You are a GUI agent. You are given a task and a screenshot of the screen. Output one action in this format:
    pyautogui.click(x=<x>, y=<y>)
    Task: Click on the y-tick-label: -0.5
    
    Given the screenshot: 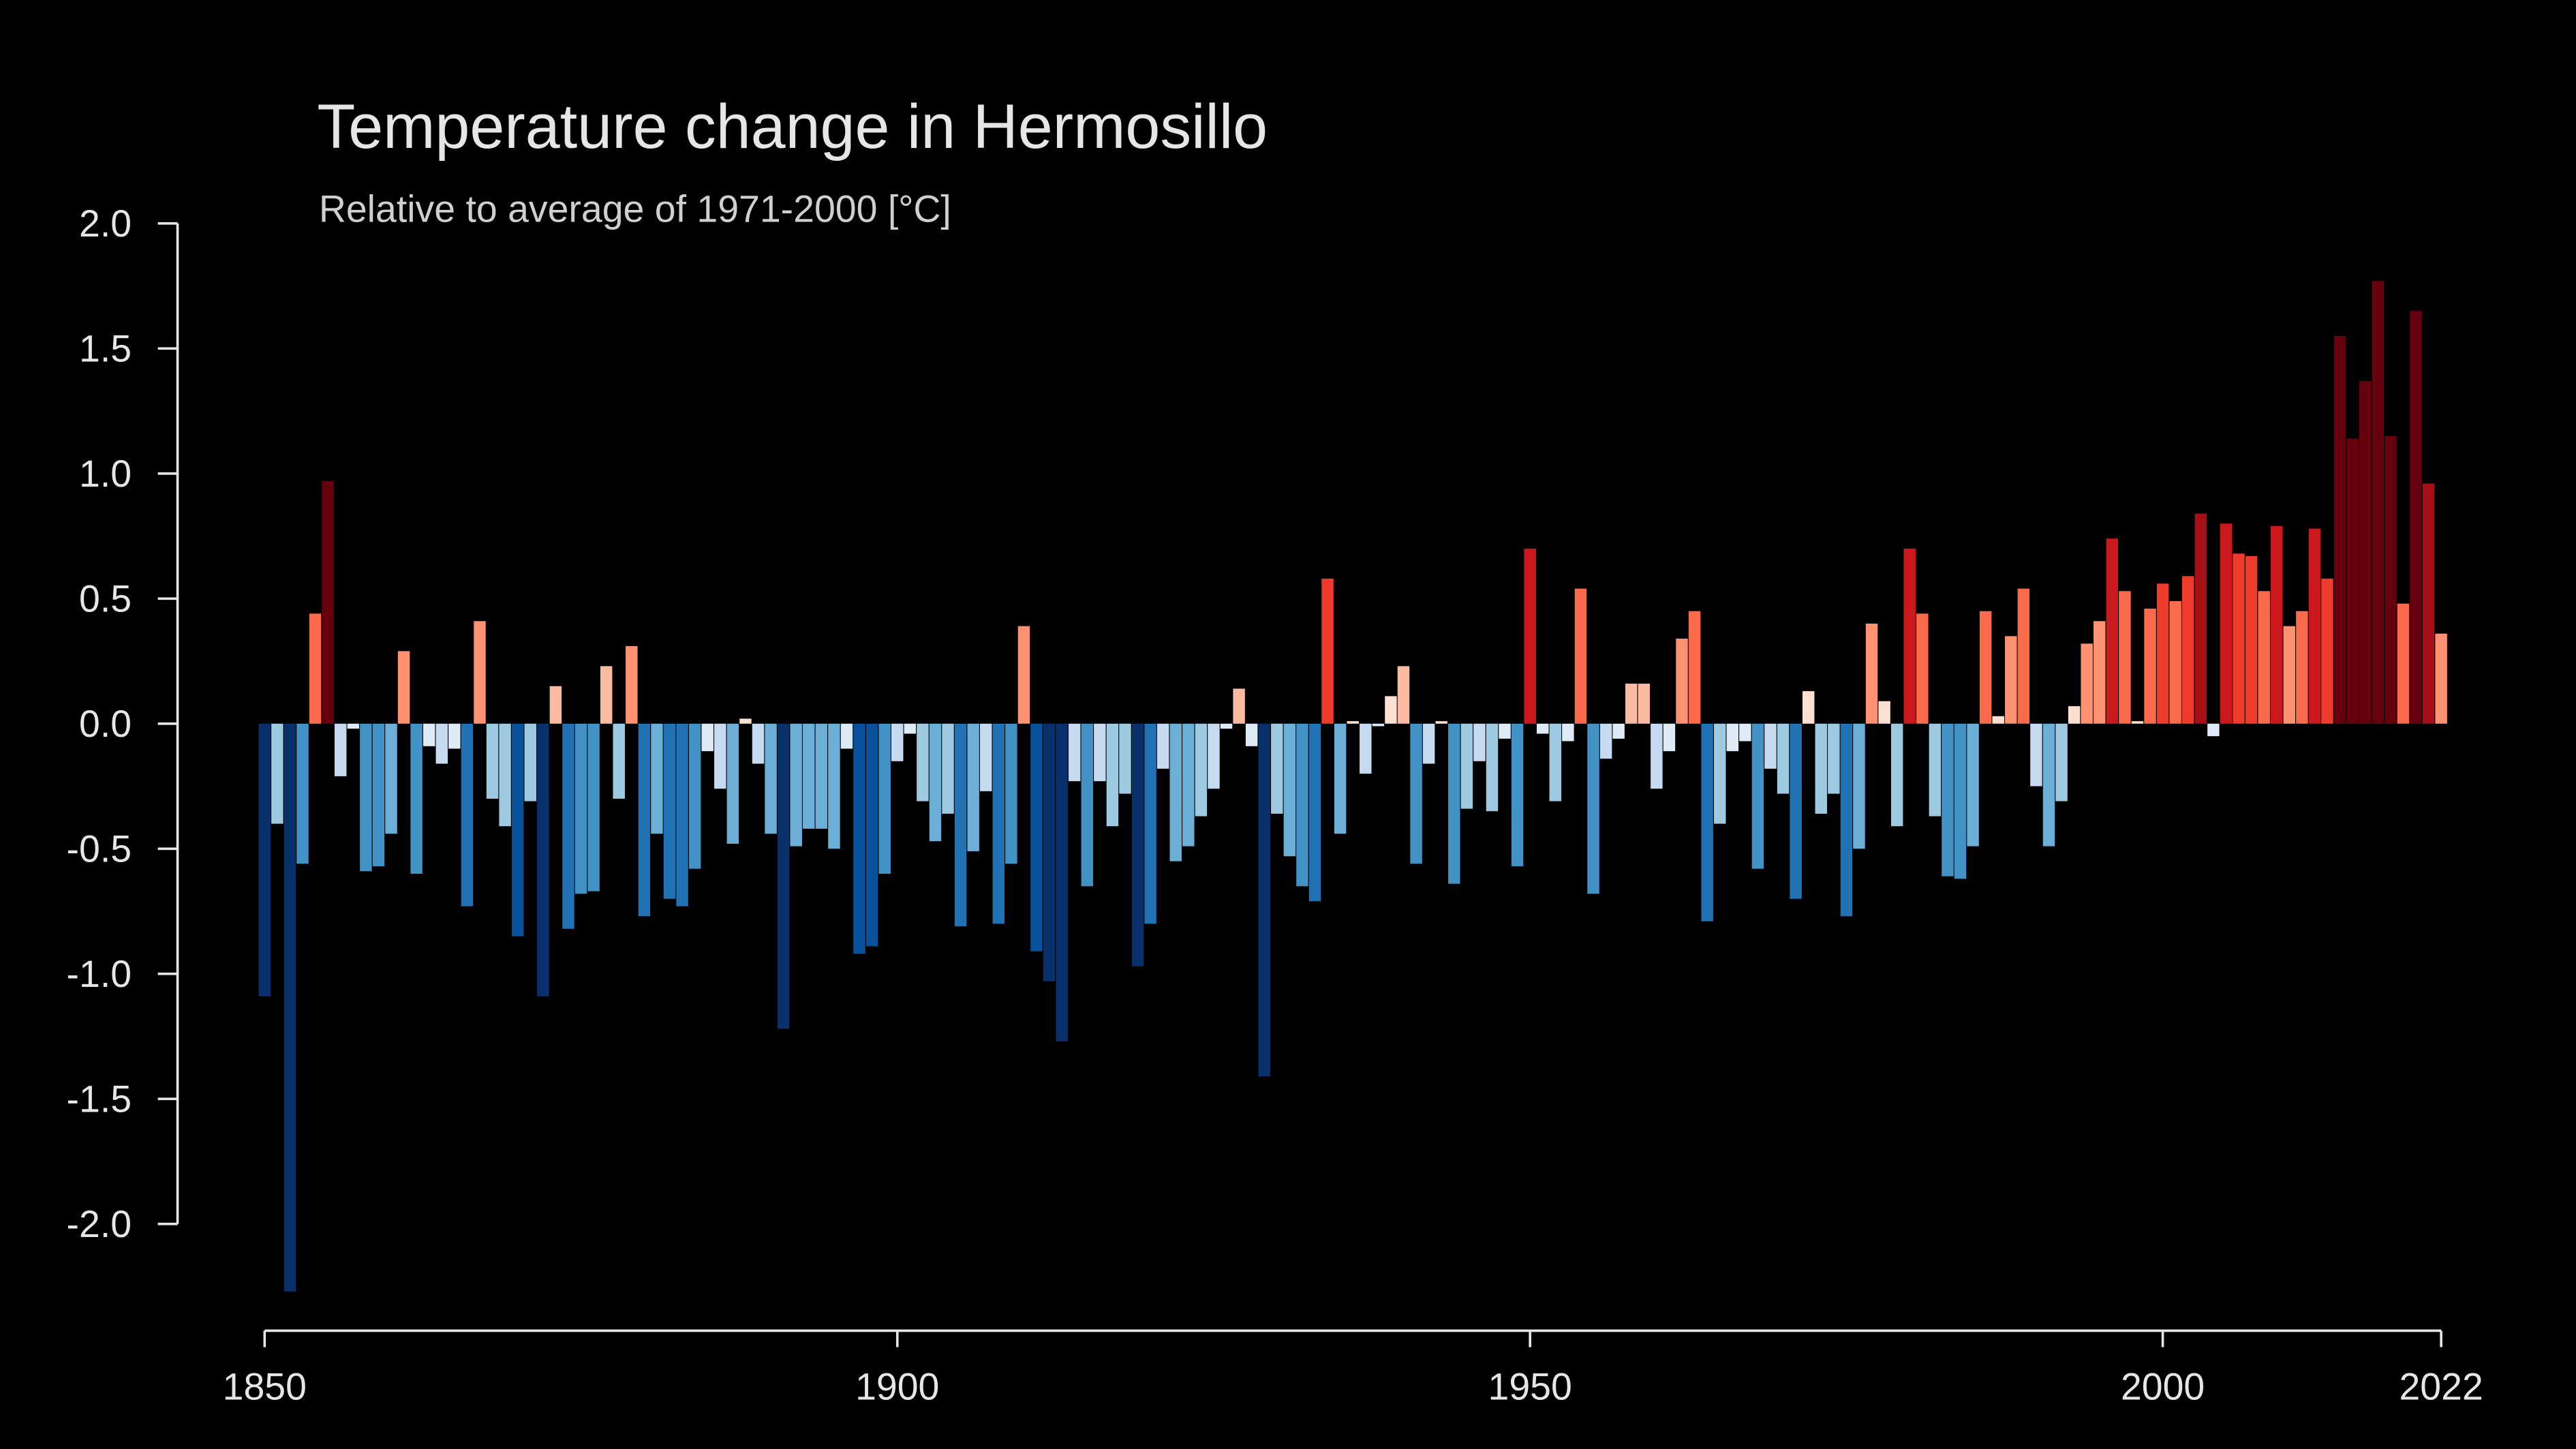 What is the action you would take?
    pyautogui.click(x=100, y=849)
    